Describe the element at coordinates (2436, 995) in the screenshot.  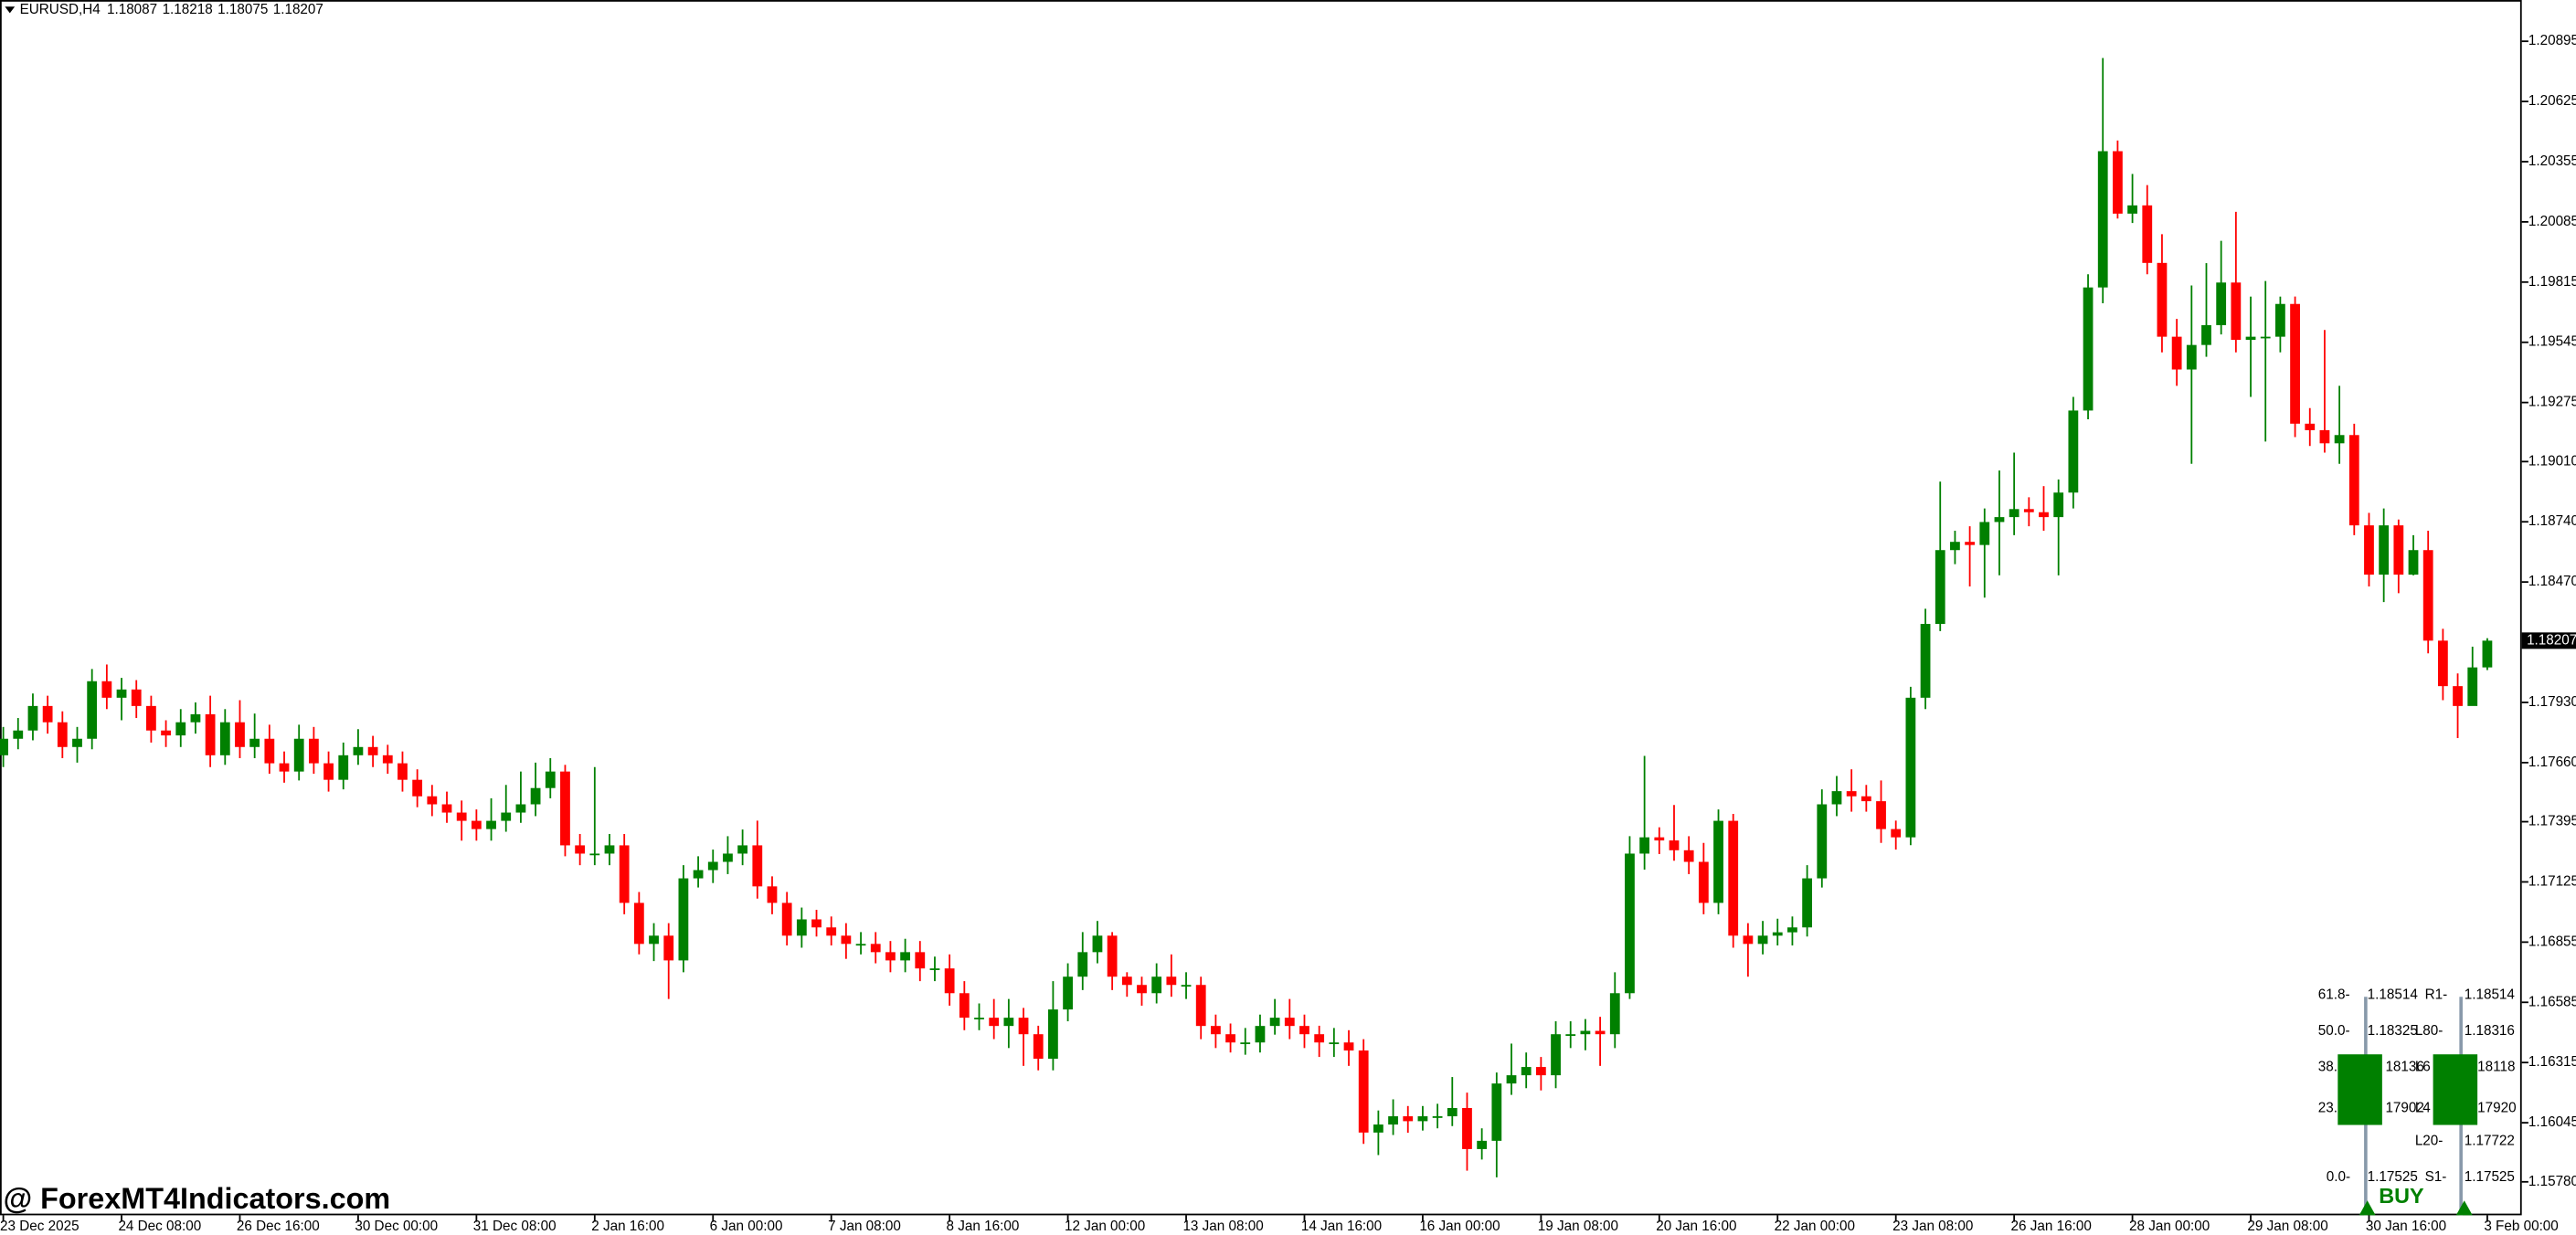
I see `indicator-label: R1-` at that location.